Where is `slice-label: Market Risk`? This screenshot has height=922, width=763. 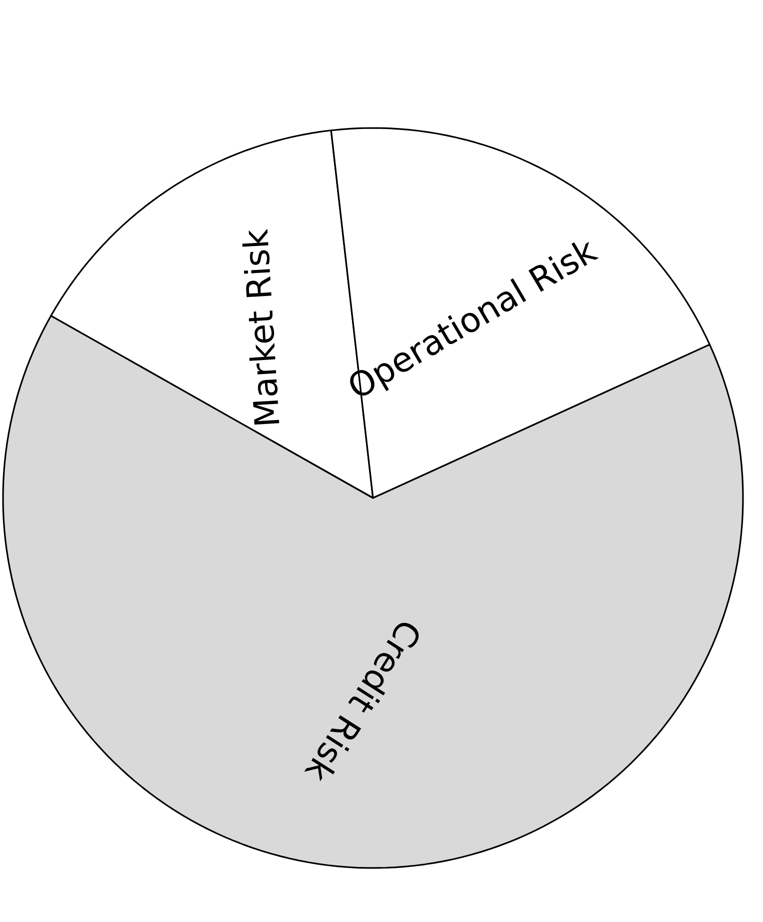
slice-label: Market Risk is located at coordinates (261, 326).